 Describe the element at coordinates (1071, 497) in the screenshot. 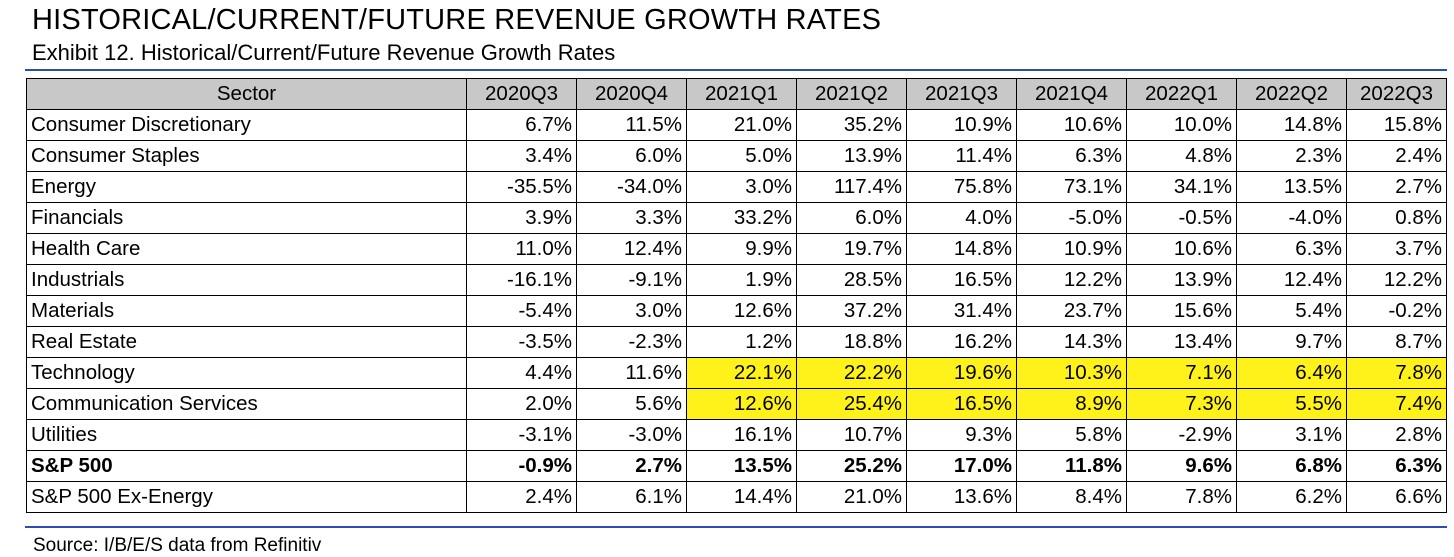

I see `value-cell: 8.4%` at that location.